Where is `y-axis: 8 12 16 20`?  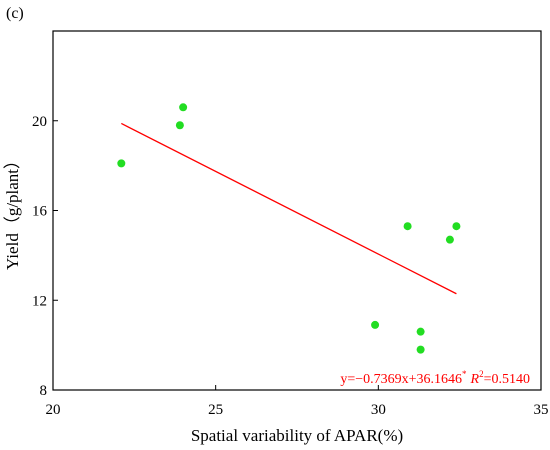 y-axis: 8 12 16 20 is located at coordinates (45, 256).